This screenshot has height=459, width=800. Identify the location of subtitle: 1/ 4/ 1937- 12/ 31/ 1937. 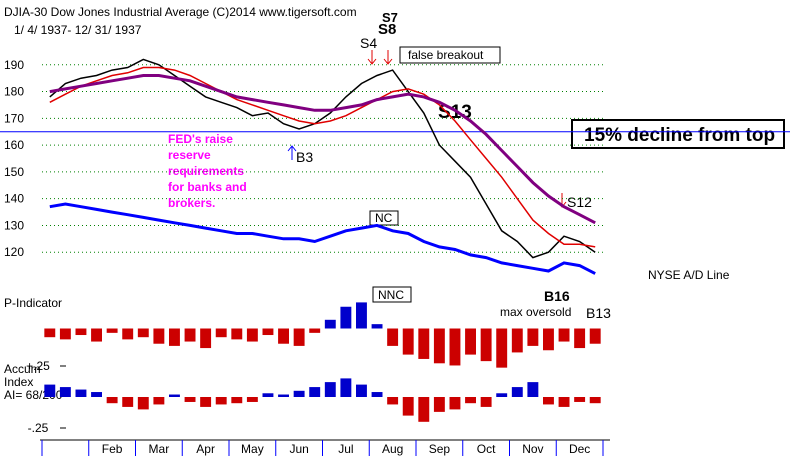
(78, 30).